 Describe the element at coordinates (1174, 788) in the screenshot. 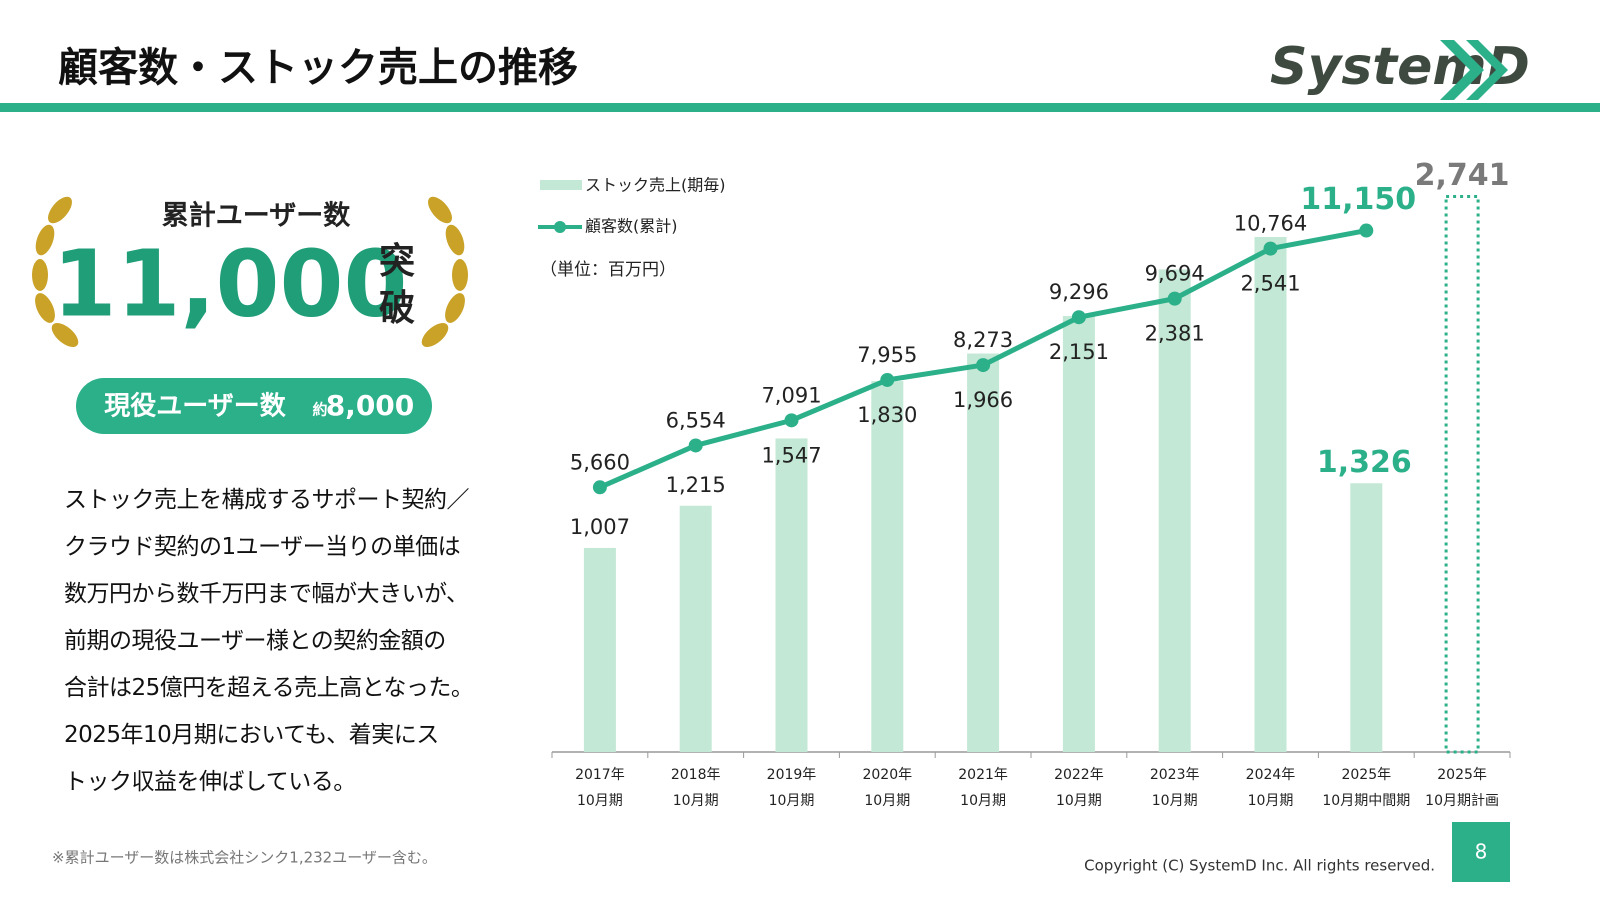

I see `x-tick-label: 2023年 10月期` at that location.